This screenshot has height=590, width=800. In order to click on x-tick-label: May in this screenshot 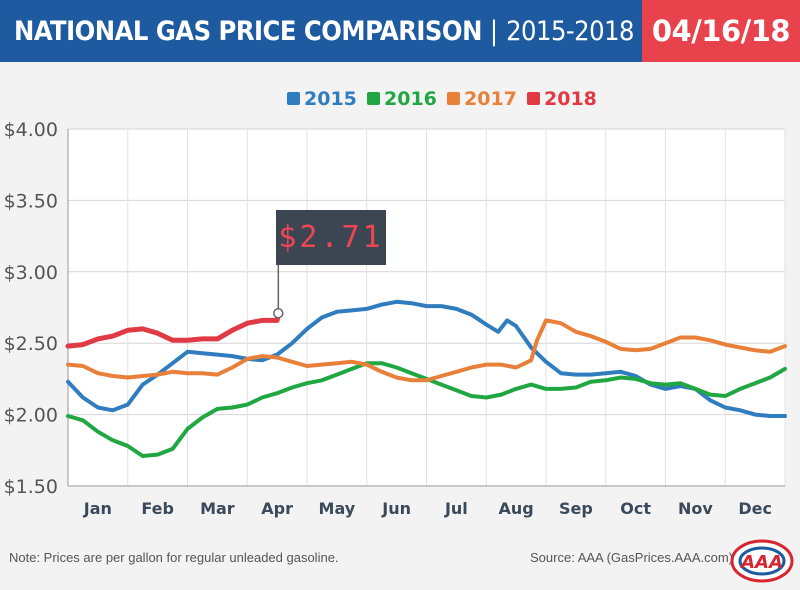, I will do `click(337, 508)`.